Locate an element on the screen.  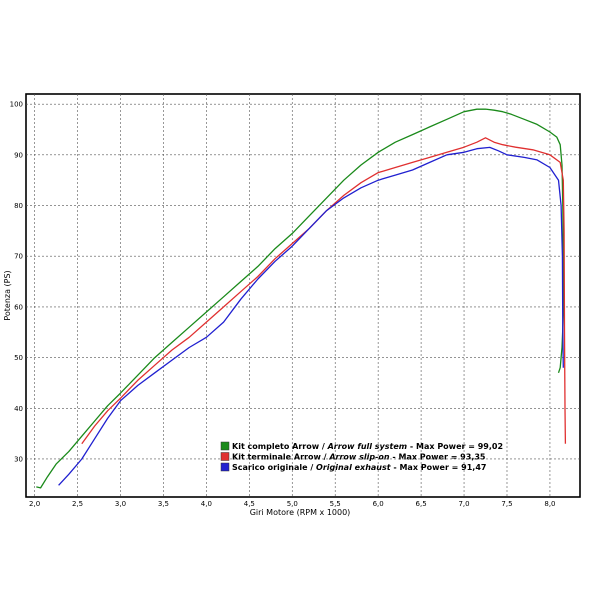
y-axis-title: Potenza (PS) is located at coordinates (7, 295).